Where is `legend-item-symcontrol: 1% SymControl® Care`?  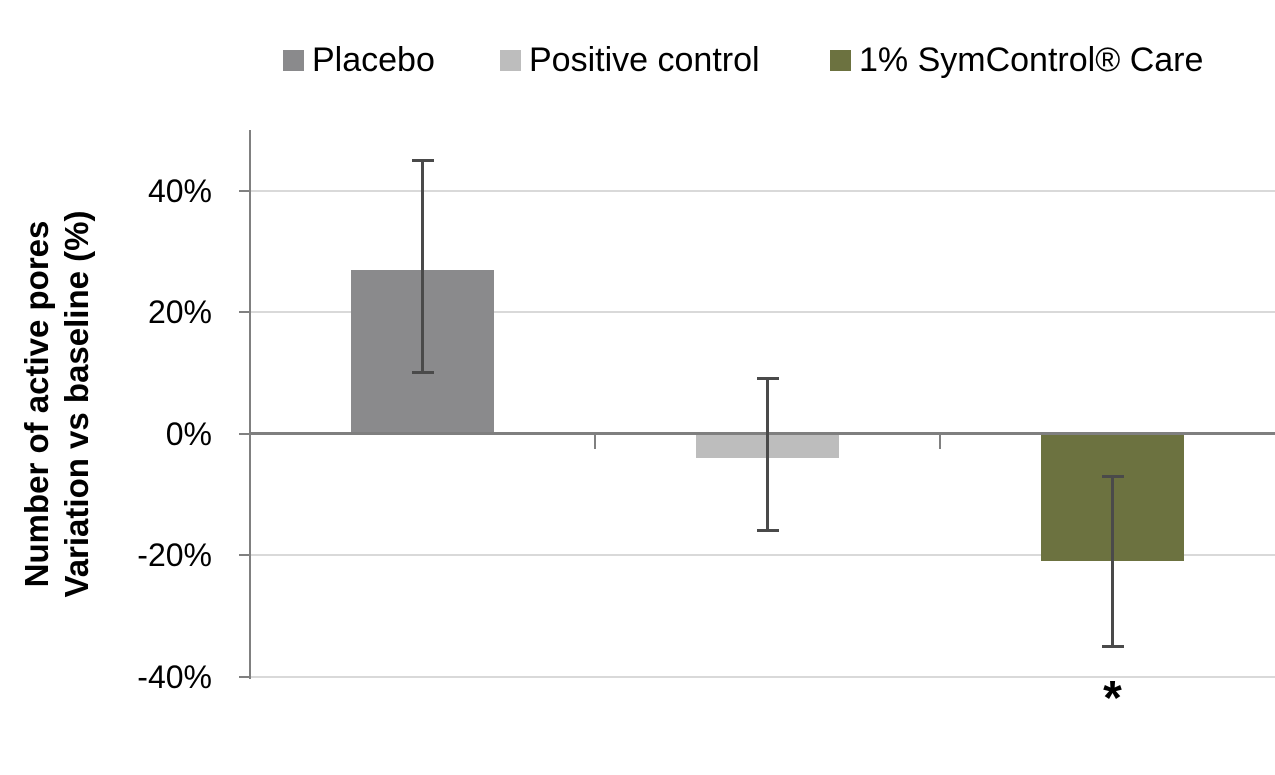
legend-item-symcontrol: 1% SymControl® Care is located at coordinates (1016, 60).